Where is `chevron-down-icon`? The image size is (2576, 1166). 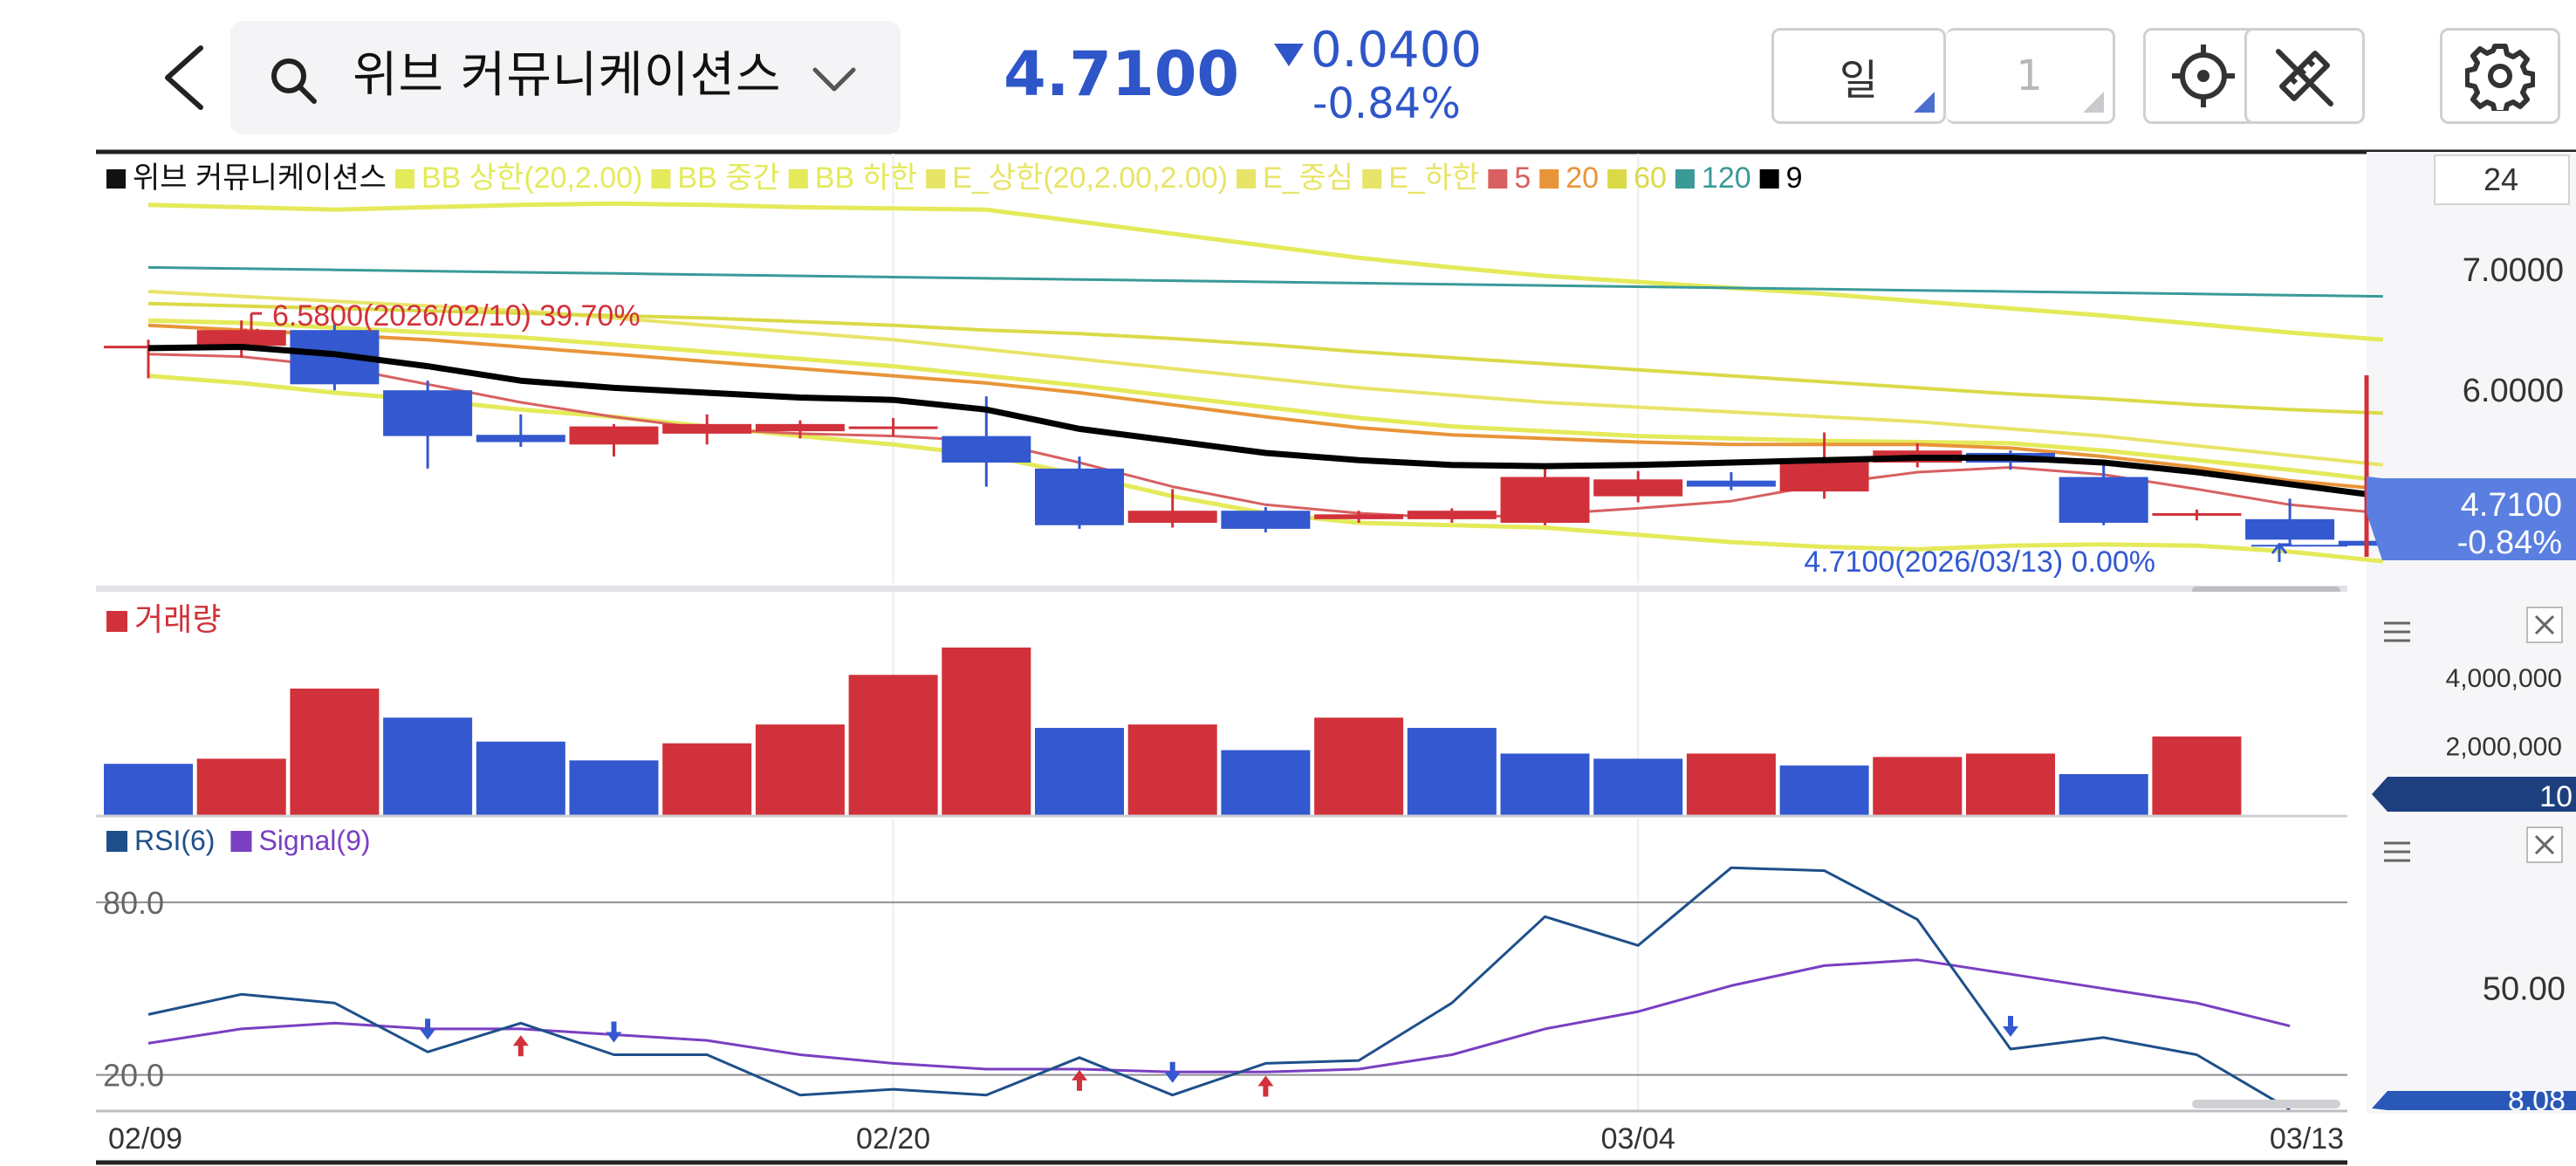
chevron-down-icon is located at coordinates (834, 79).